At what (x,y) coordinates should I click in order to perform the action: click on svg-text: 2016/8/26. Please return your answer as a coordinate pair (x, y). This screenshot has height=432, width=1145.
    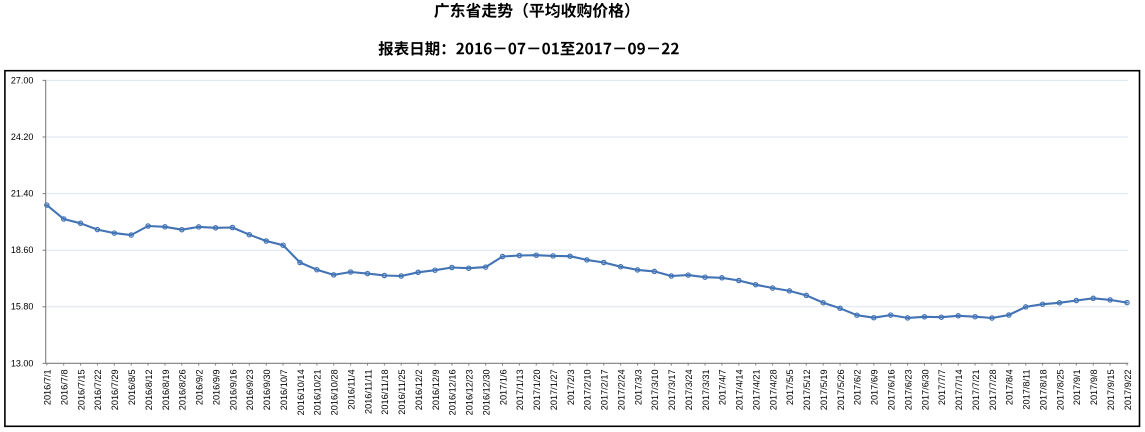
    Looking at the image, I should click on (183, 389).